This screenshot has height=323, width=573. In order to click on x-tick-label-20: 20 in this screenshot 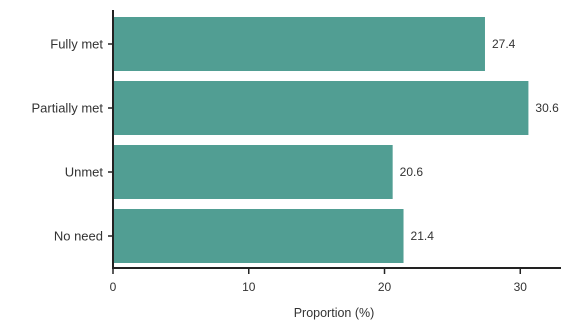, I will do `click(385, 287)`.